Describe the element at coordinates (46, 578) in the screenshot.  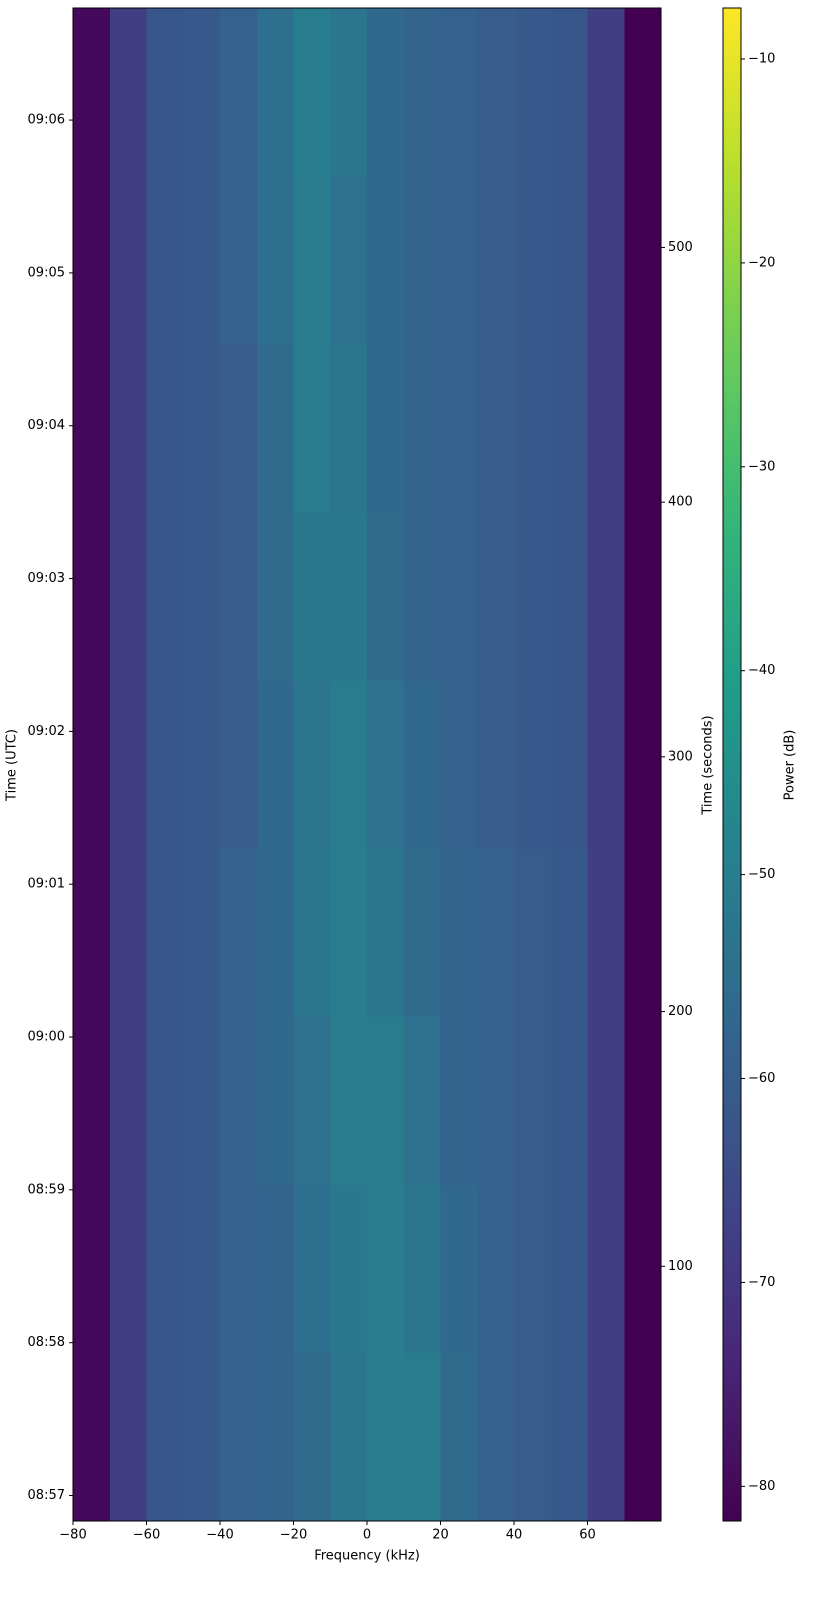
I see `y-tick-label: 09:03` at that location.